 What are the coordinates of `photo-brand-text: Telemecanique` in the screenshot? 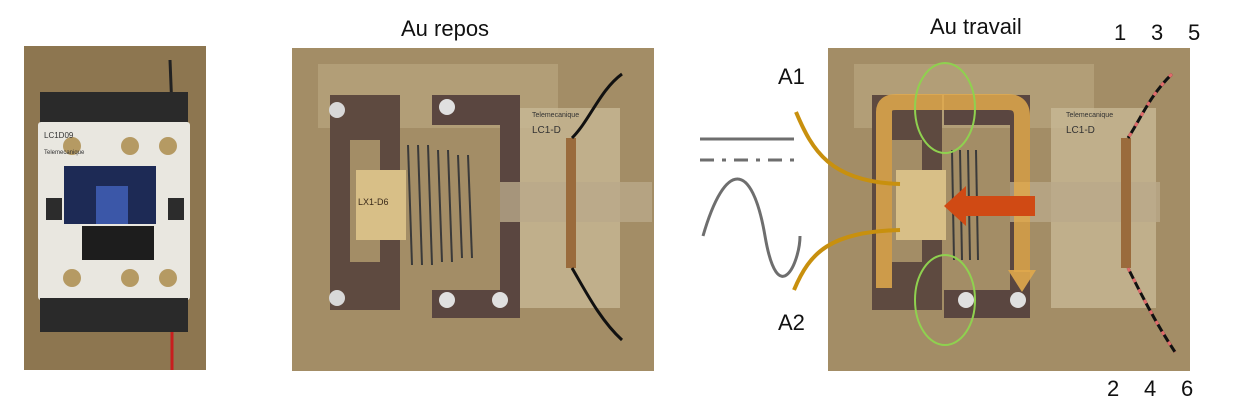 It's located at (64, 153).